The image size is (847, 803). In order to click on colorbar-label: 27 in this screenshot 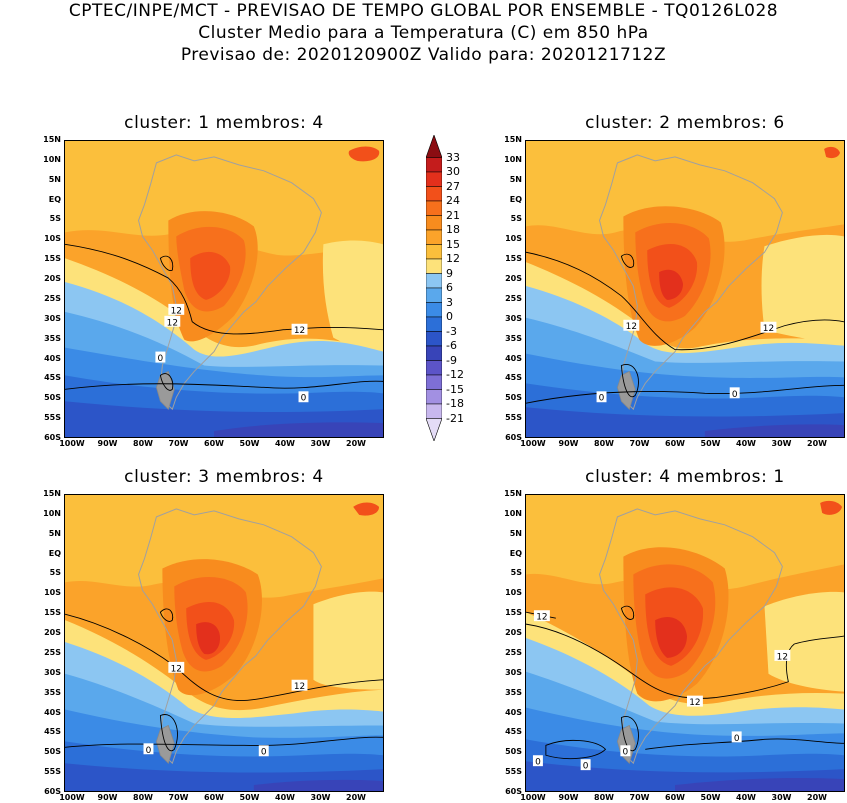, I will do `click(453, 186)`.